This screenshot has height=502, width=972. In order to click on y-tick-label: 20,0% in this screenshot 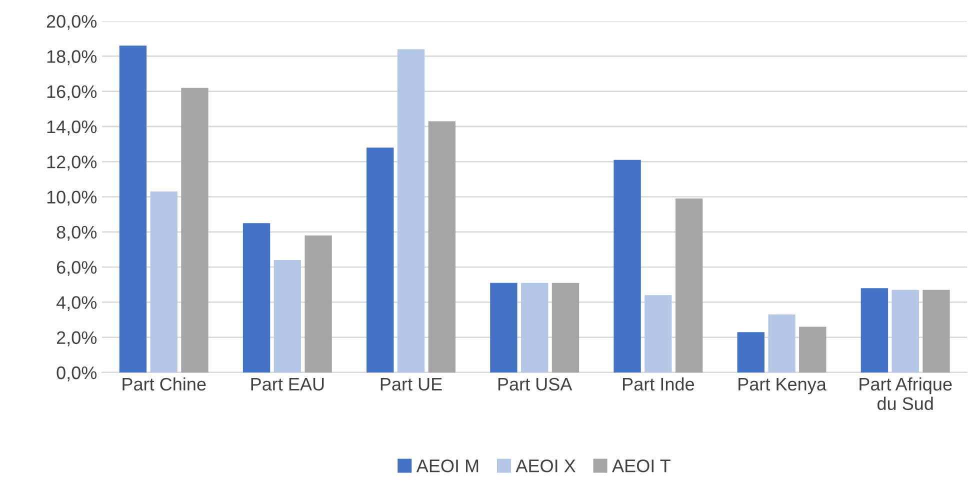, I will do `click(71, 22)`.